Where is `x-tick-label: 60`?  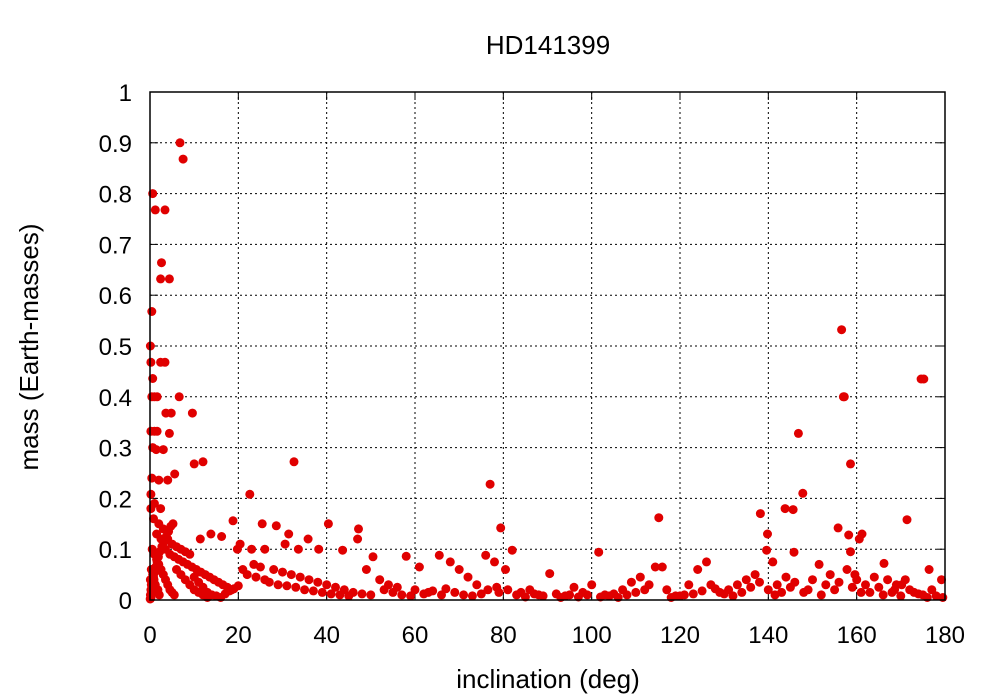
x-tick-label: 60 is located at coordinates (415, 635).